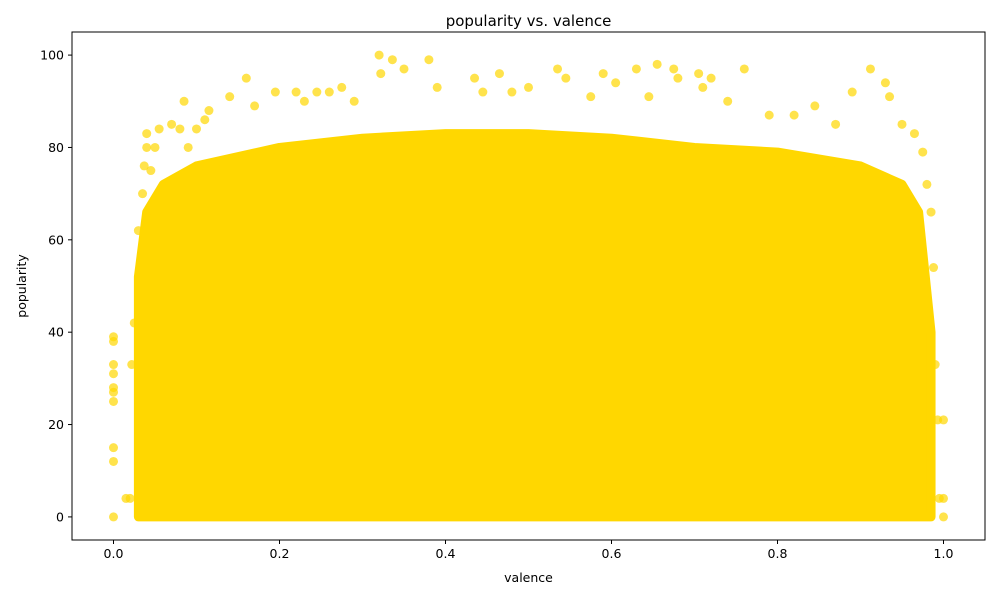 The width and height of the screenshot is (1000, 600). What do you see at coordinates (60, 516) in the screenshot?
I see `y-tick-label: 0` at bounding box center [60, 516].